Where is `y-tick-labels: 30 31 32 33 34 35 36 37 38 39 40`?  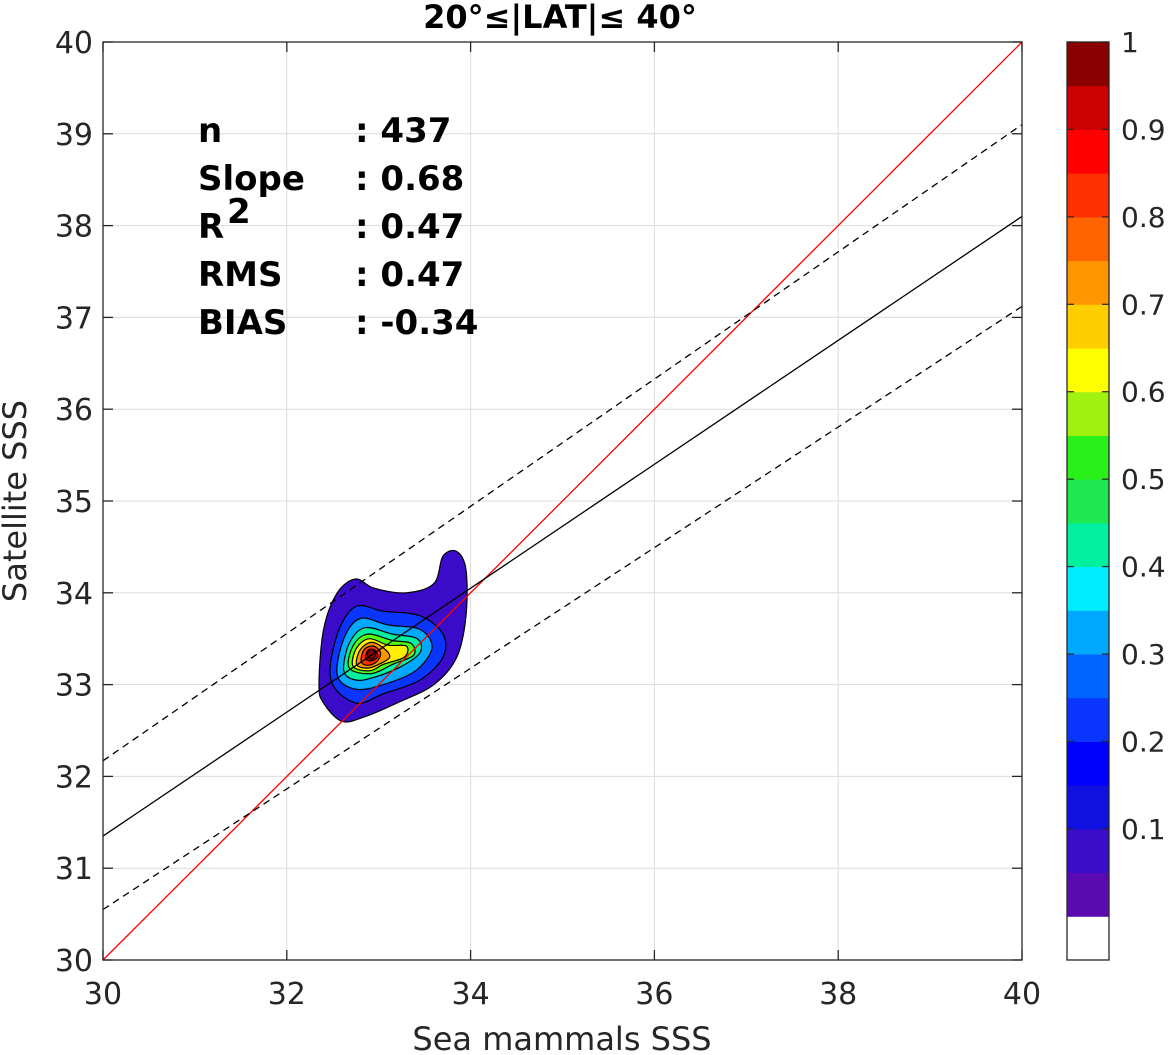
y-tick-labels: 30 31 32 33 34 35 36 37 38 39 40 is located at coordinates (74, 502).